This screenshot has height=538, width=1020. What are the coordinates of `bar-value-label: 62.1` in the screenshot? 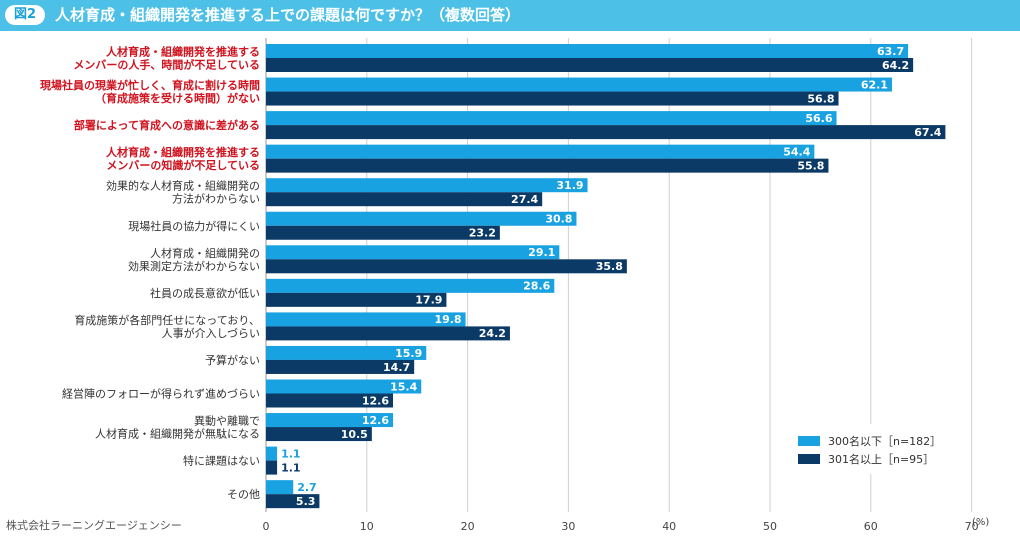 It's located at (874, 84).